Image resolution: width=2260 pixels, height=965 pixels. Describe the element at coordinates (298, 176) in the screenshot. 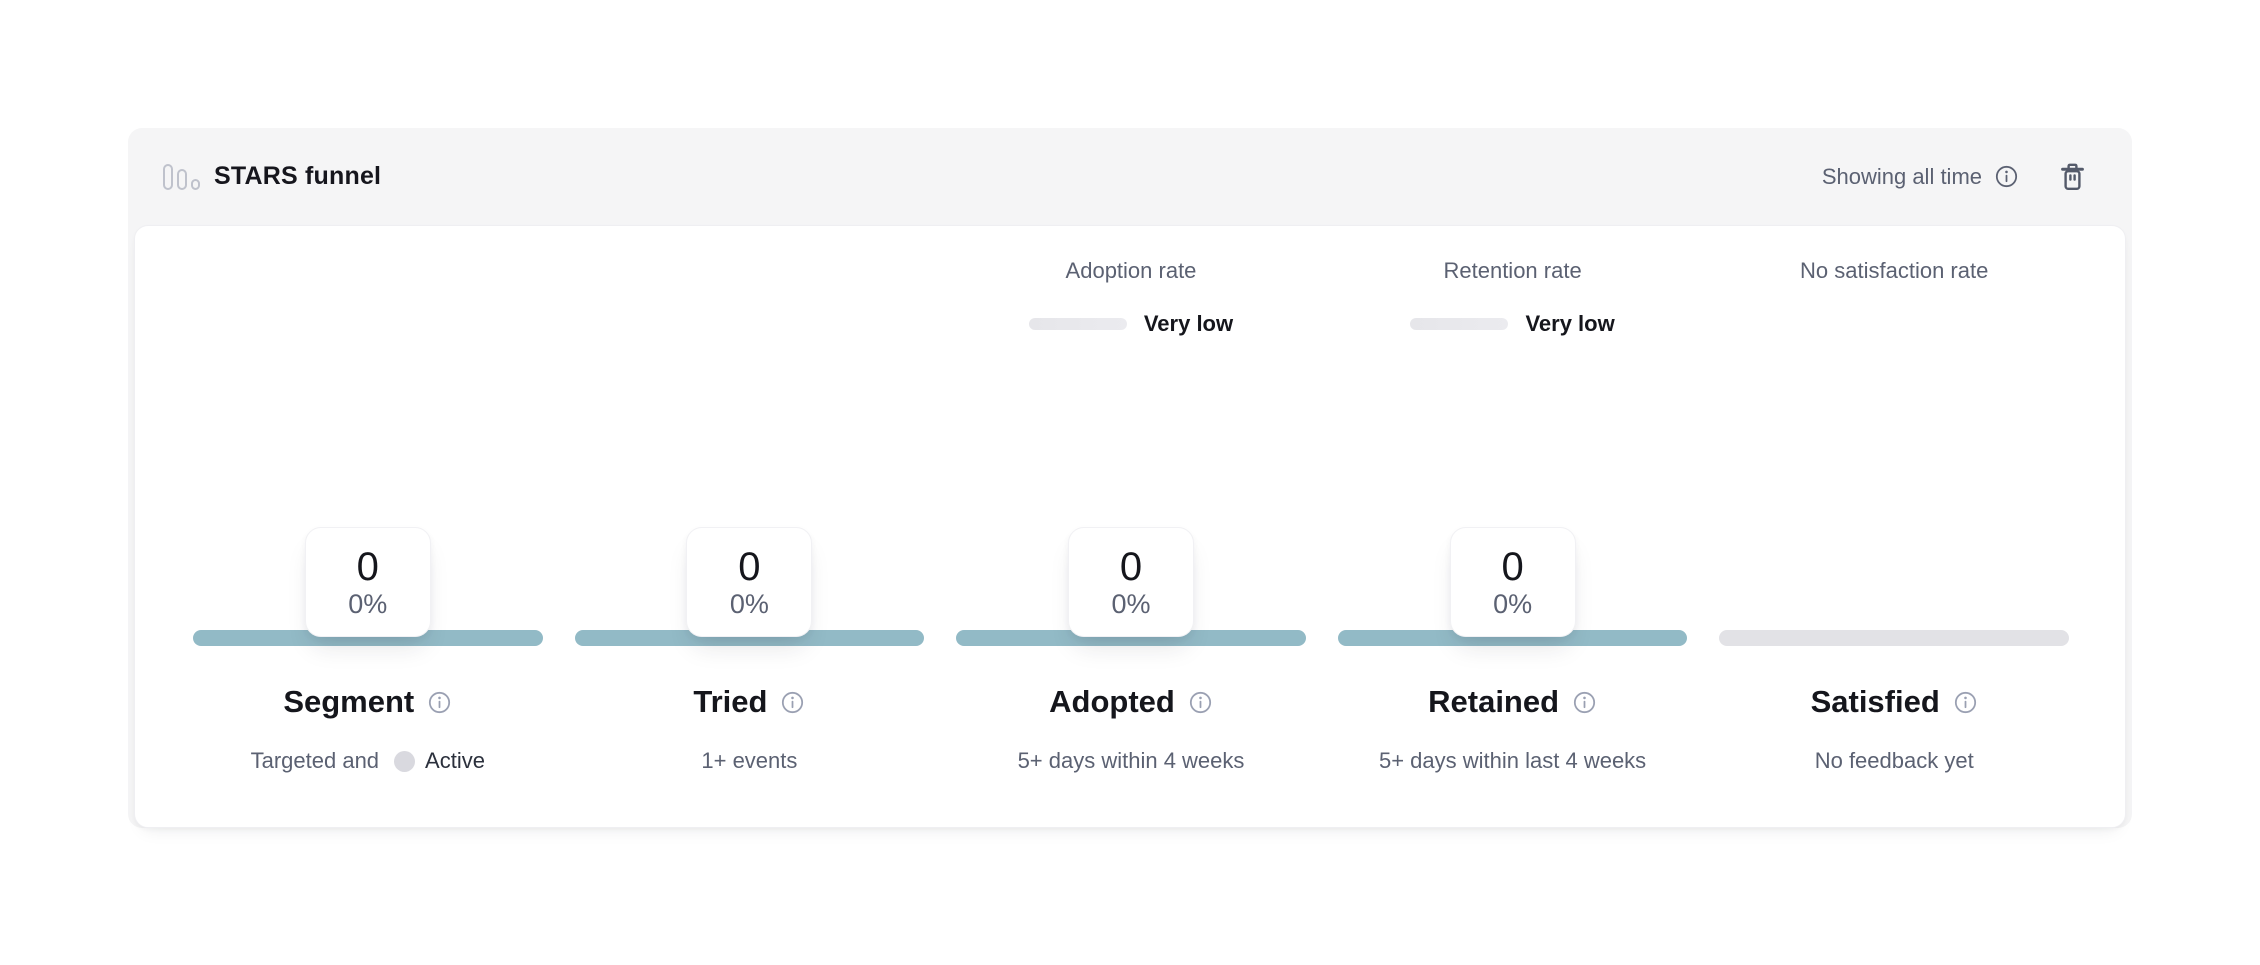

I see `widget-title: STARS funnel` at that location.